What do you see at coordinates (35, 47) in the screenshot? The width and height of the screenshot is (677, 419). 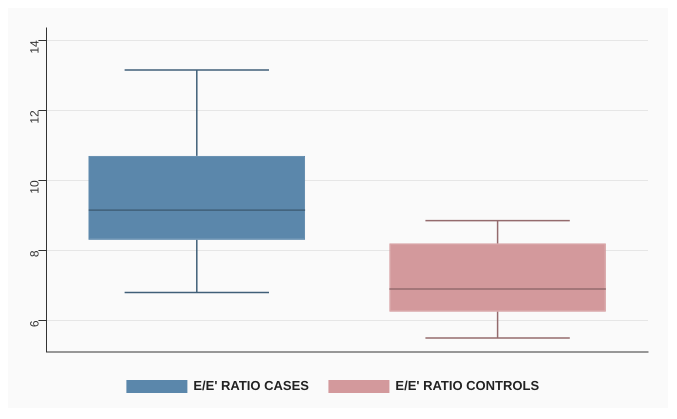 I see `y-tick-label: 14` at bounding box center [35, 47].